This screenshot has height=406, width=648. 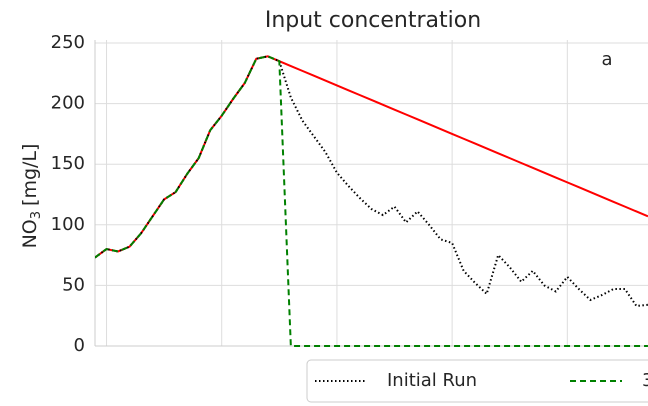 What do you see at coordinates (68, 163) in the screenshot?
I see `y-tick-label: 150` at bounding box center [68, 163].